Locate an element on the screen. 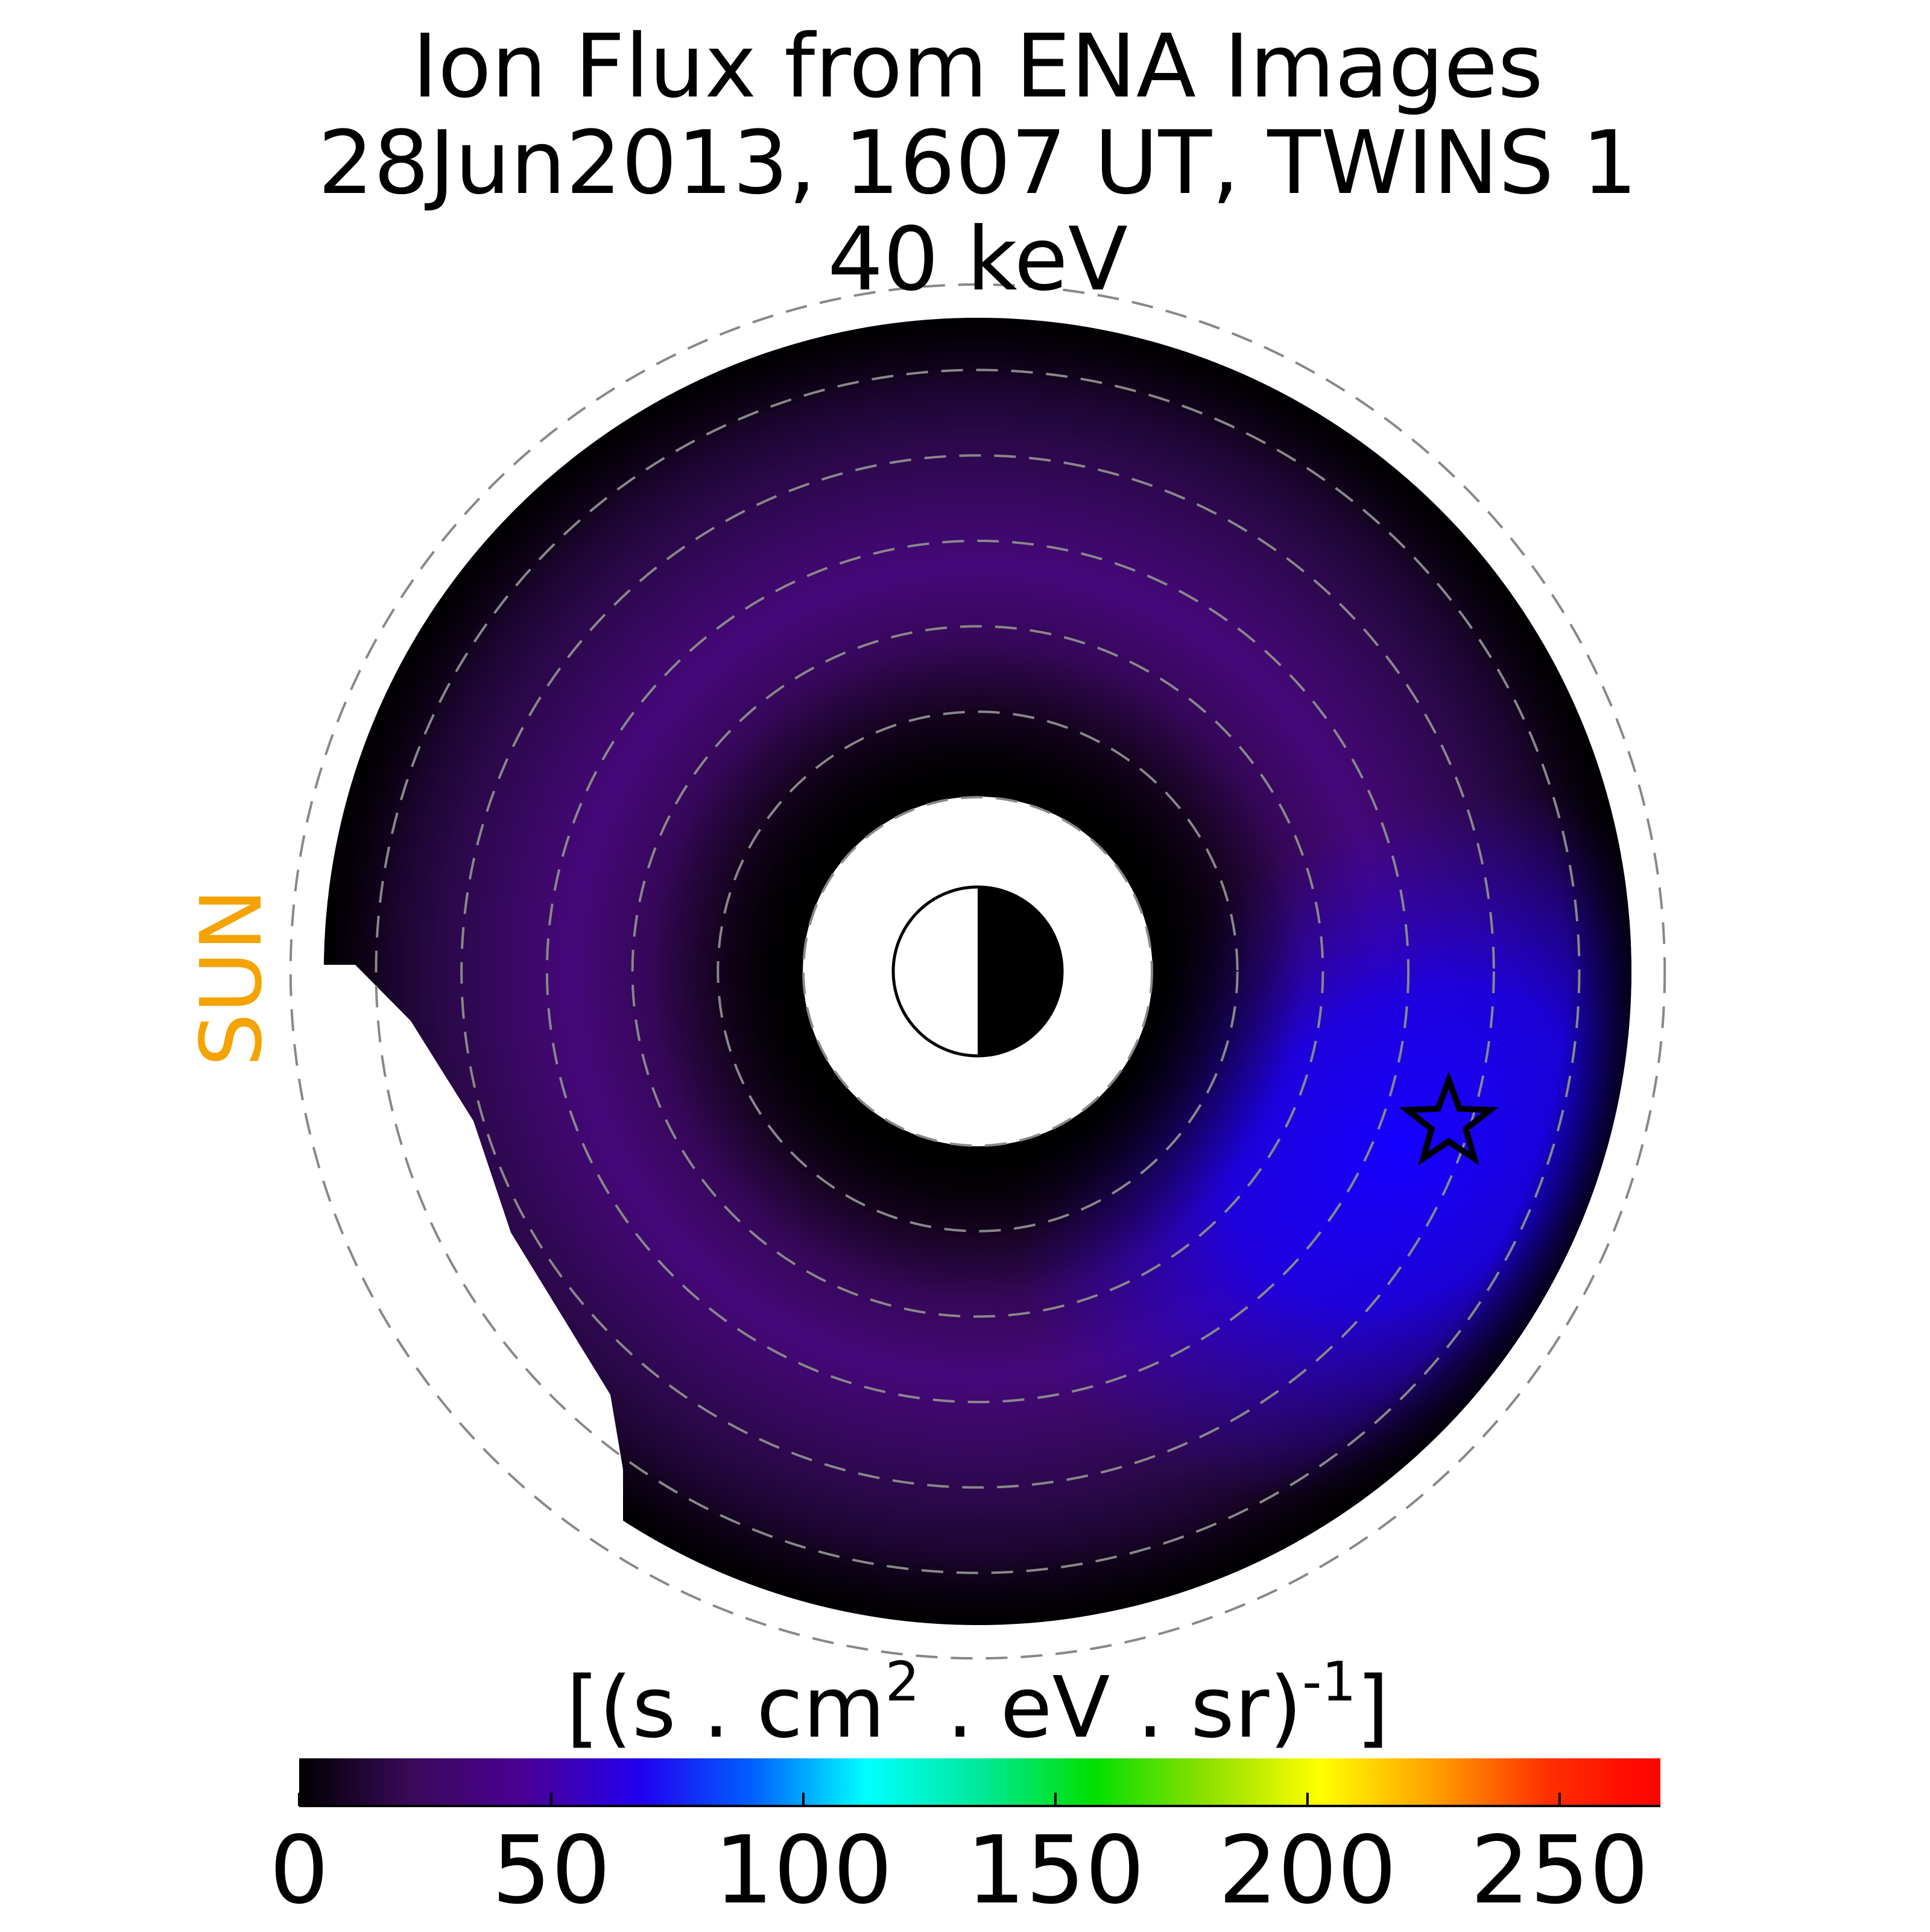 Image resolution: width=1930 pixels, height=1932 pixels. colorbar-label: [(s . cm2 . eV . sr)-1] is located at coordinates (978, 1703).